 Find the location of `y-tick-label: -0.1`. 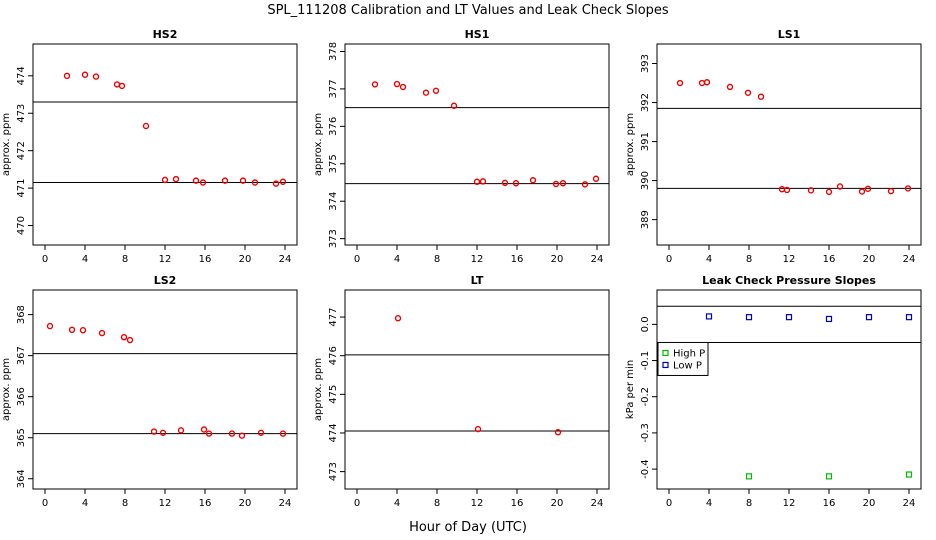

y-tick-label: -0.1 is located at coordinates (645, 361).